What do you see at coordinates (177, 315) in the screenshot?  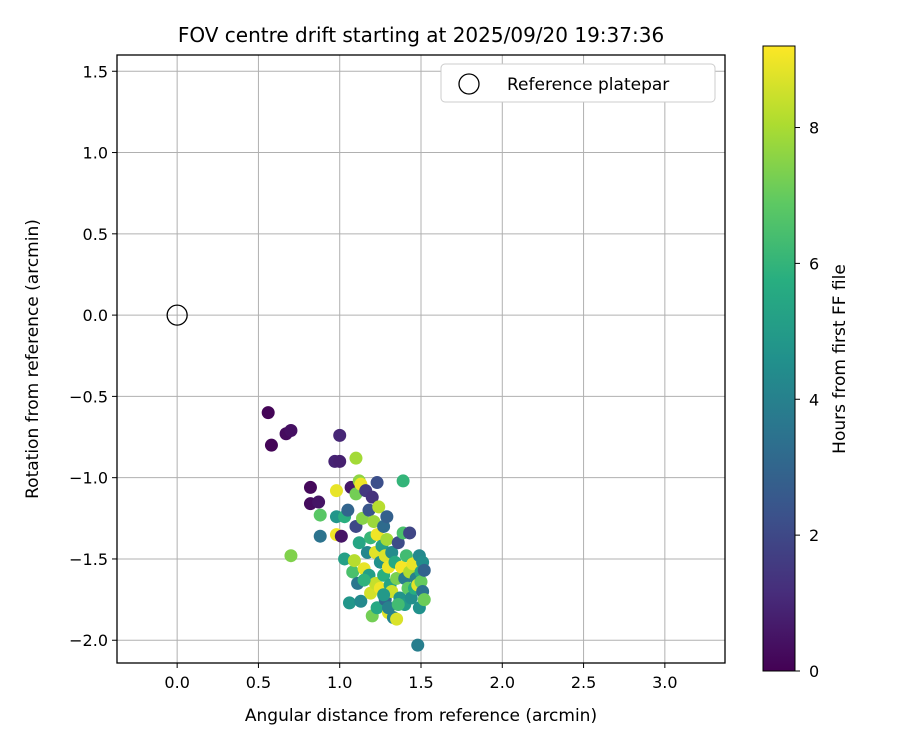 I see `reference-platepar-marker` at bounding box center [177, 315].